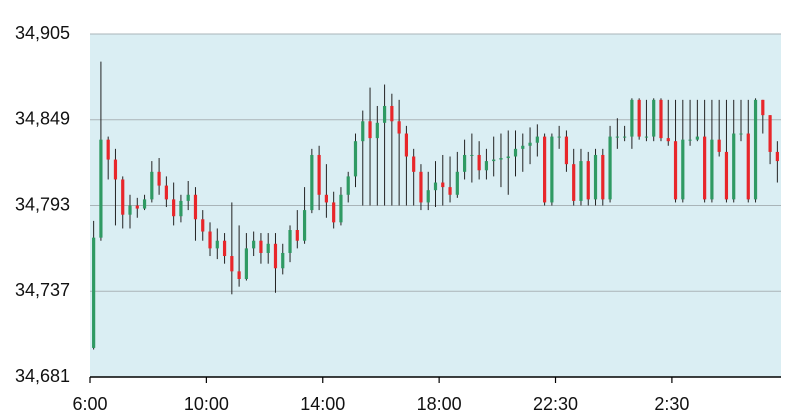 The width and height of the screenshot is (809, 417). I want to click on x-tick-label: 6:00, so click(89, 404).